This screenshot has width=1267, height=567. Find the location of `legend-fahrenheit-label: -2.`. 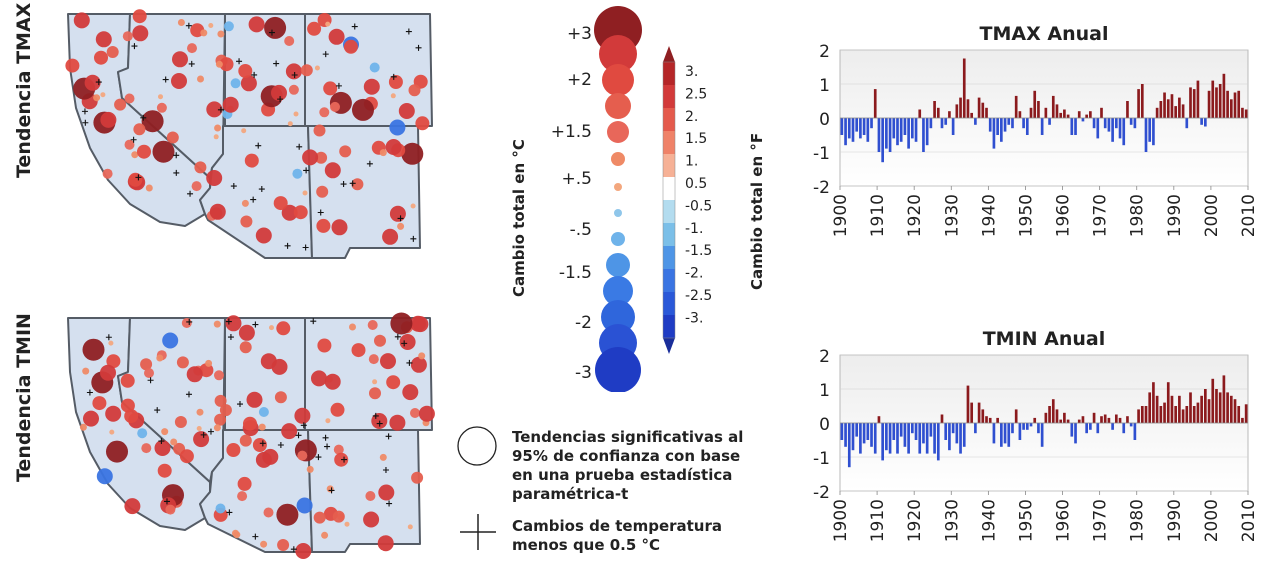

legend-fahrenheit-label: -2. is located at coordinates (694, 274).